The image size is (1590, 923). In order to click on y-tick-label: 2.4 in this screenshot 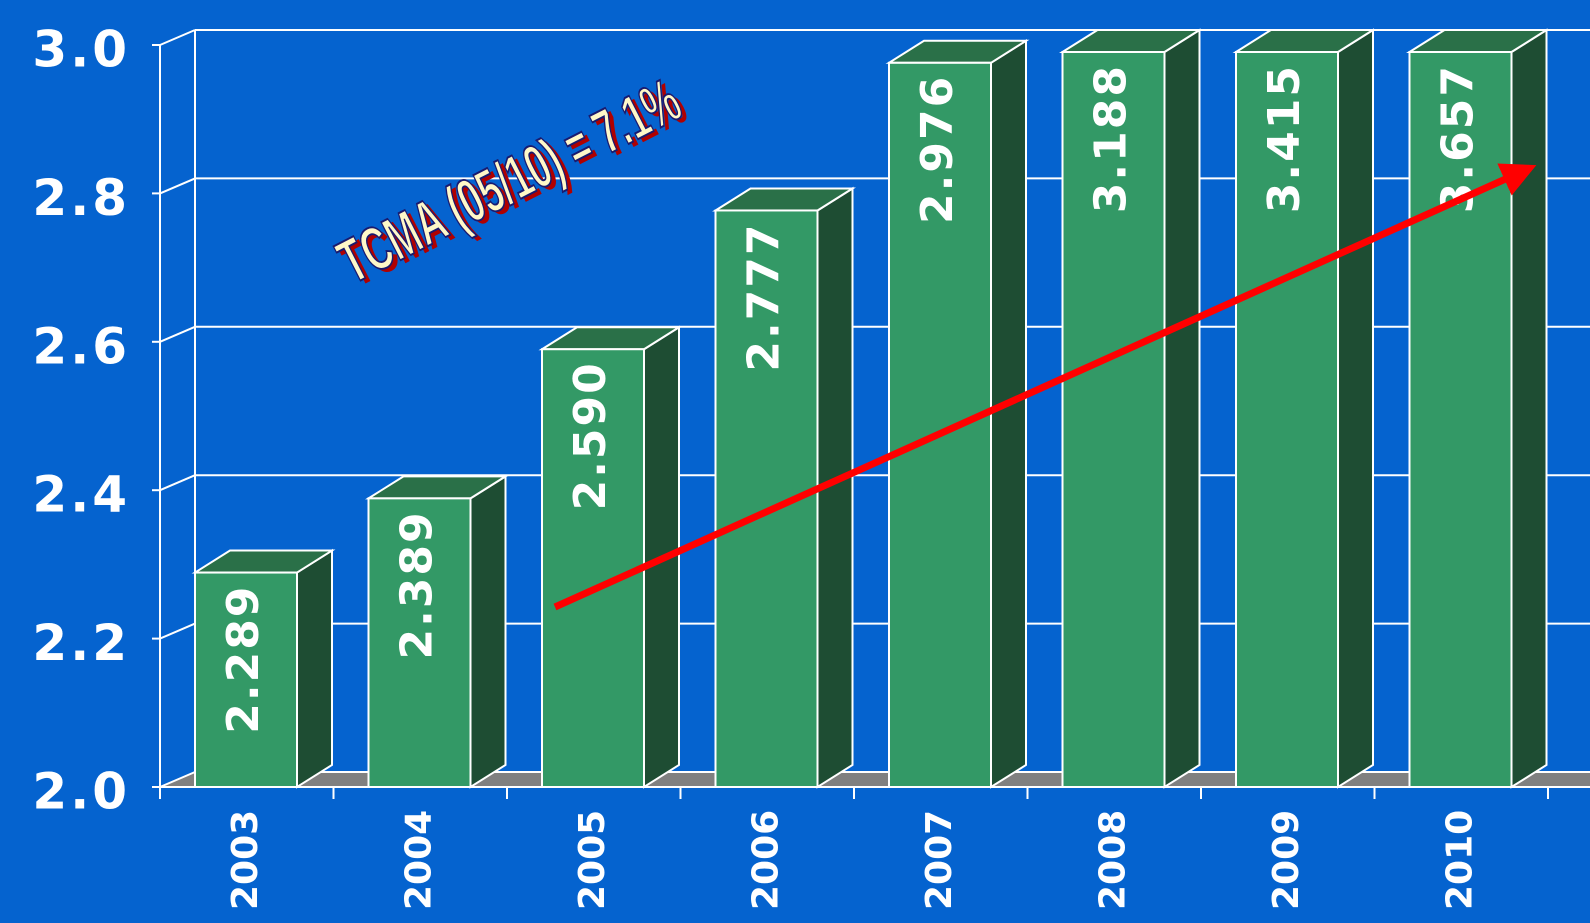, I will do `click(81, 495)`.